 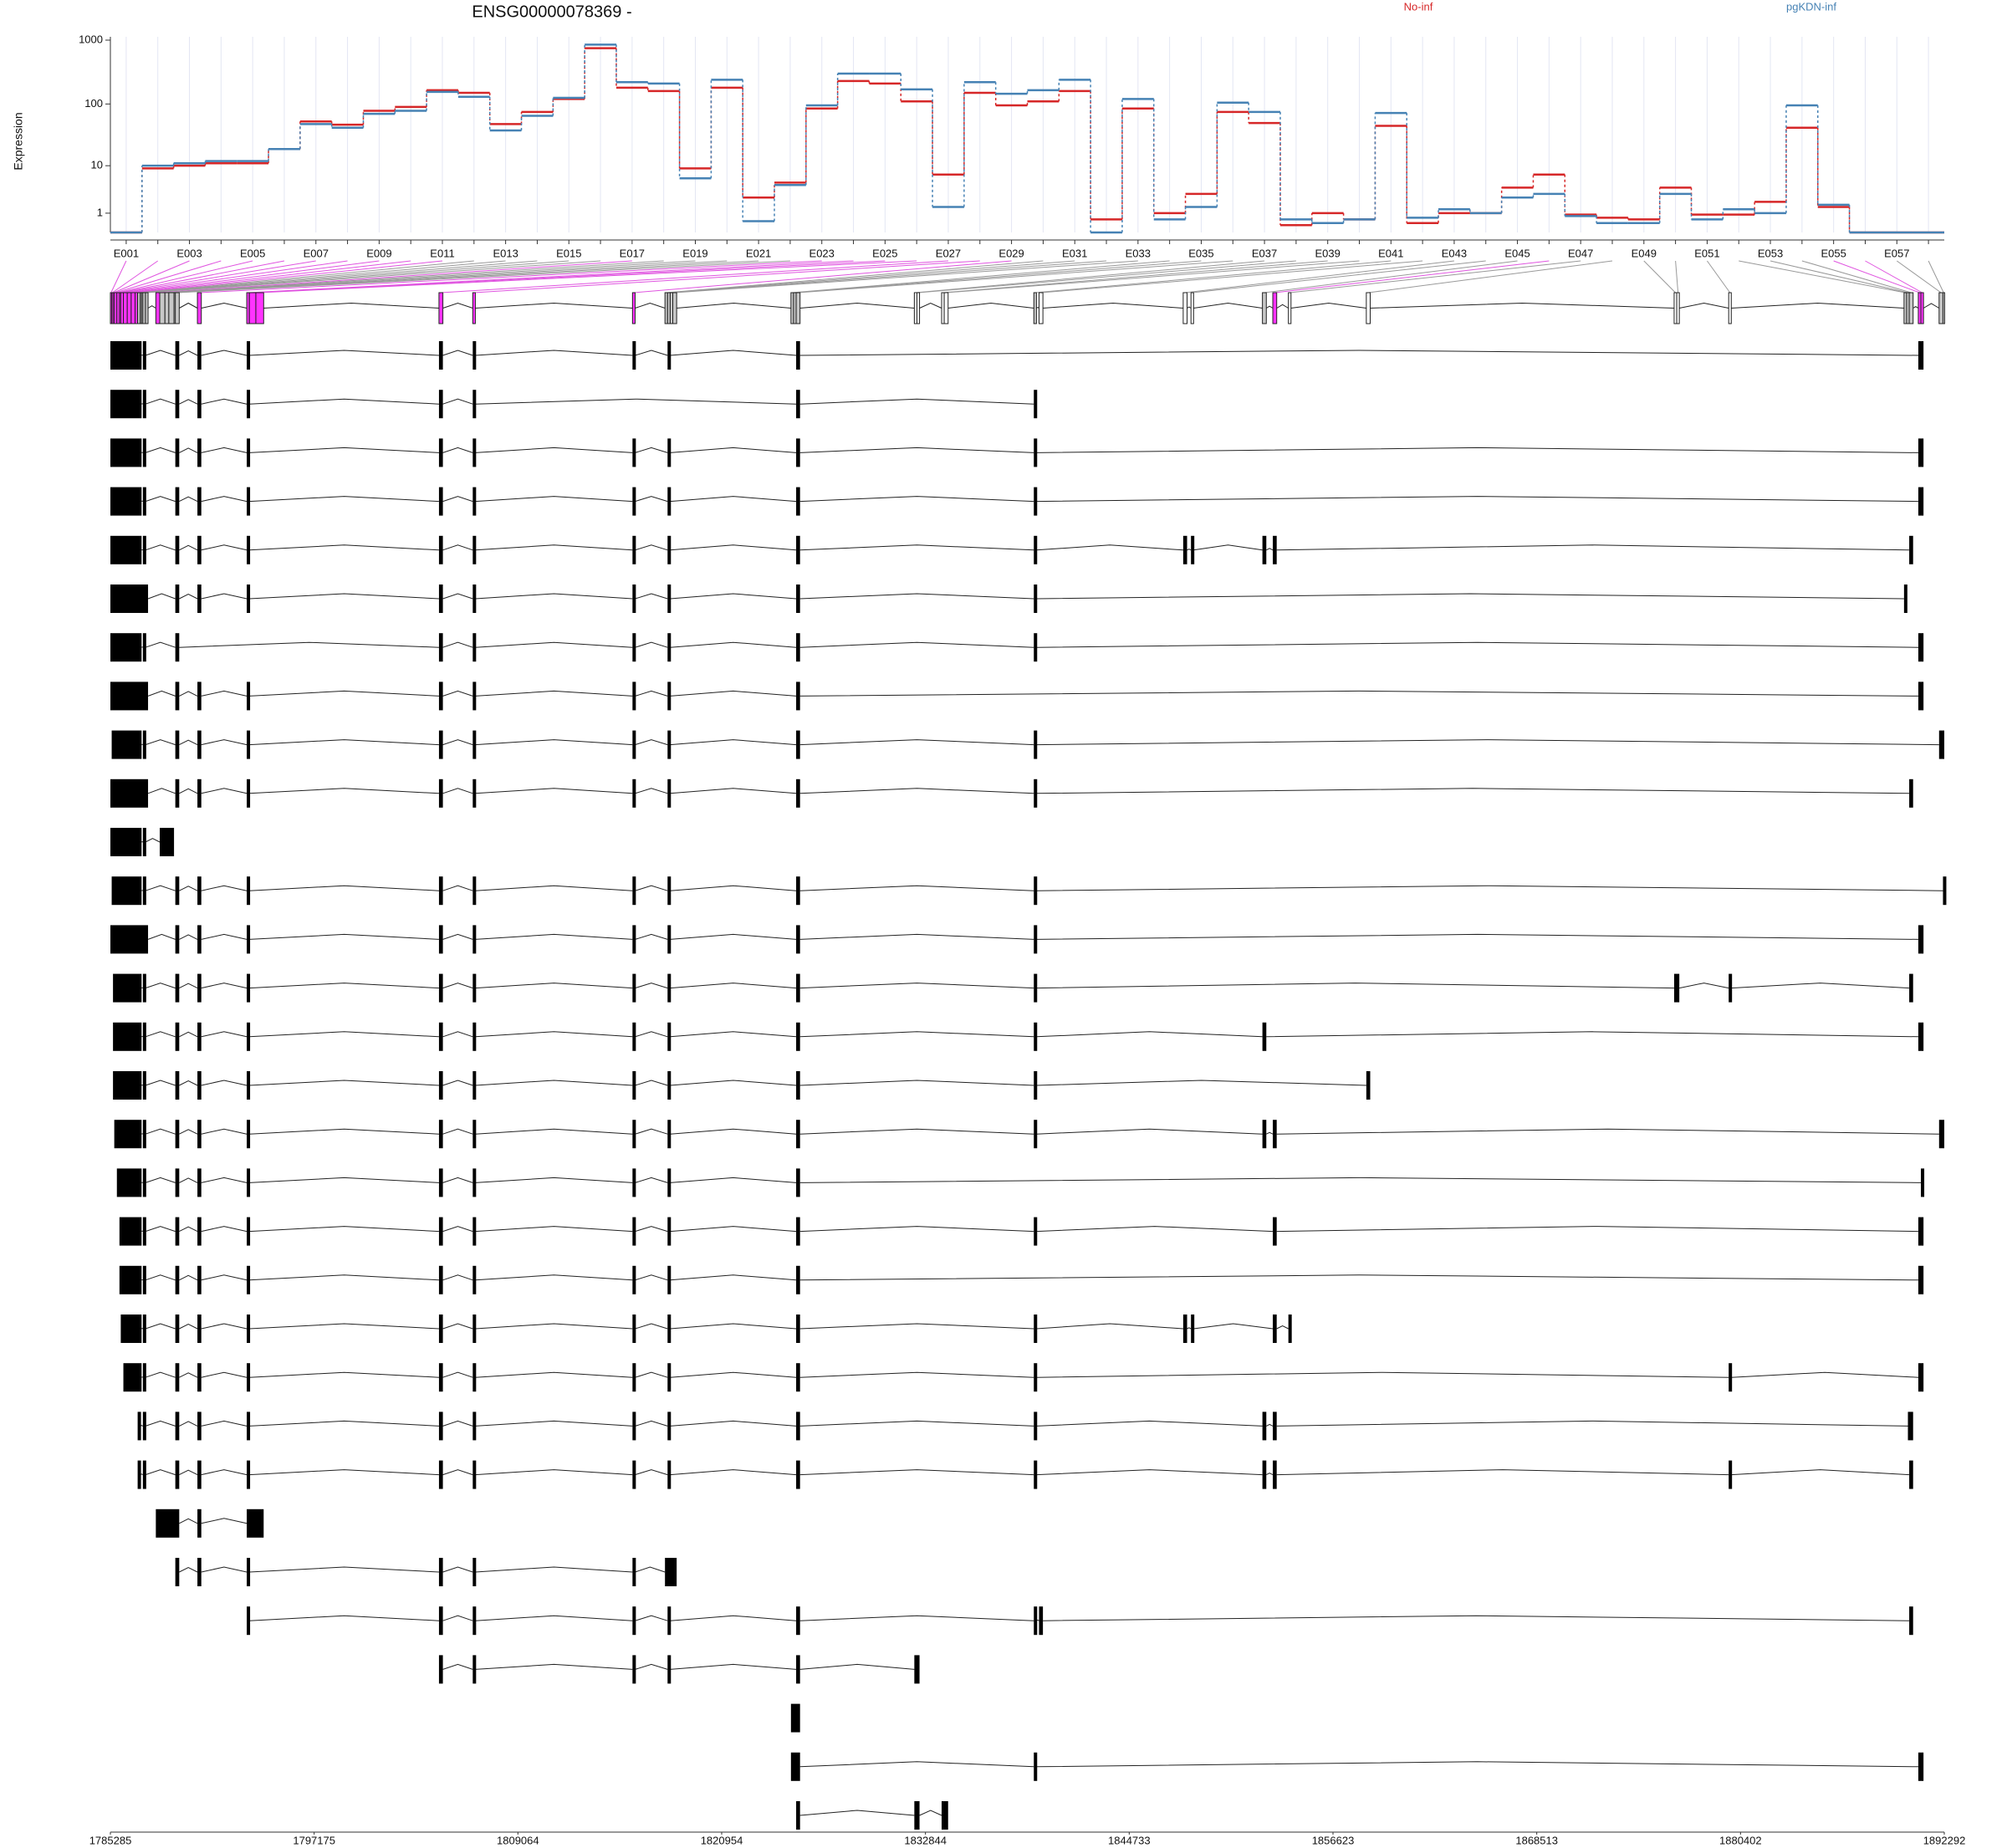 I want to click on x-tick-label: E049, so click(x=1645, y=253).